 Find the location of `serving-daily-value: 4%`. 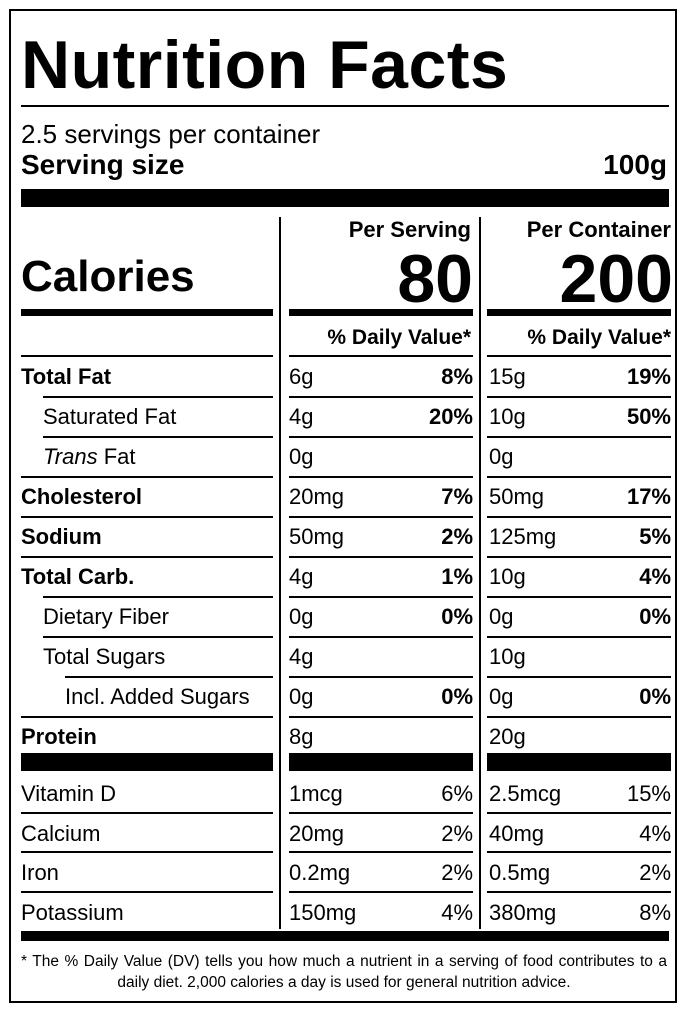

serving-daily-value: 4% is located at coordinates (457, 912).